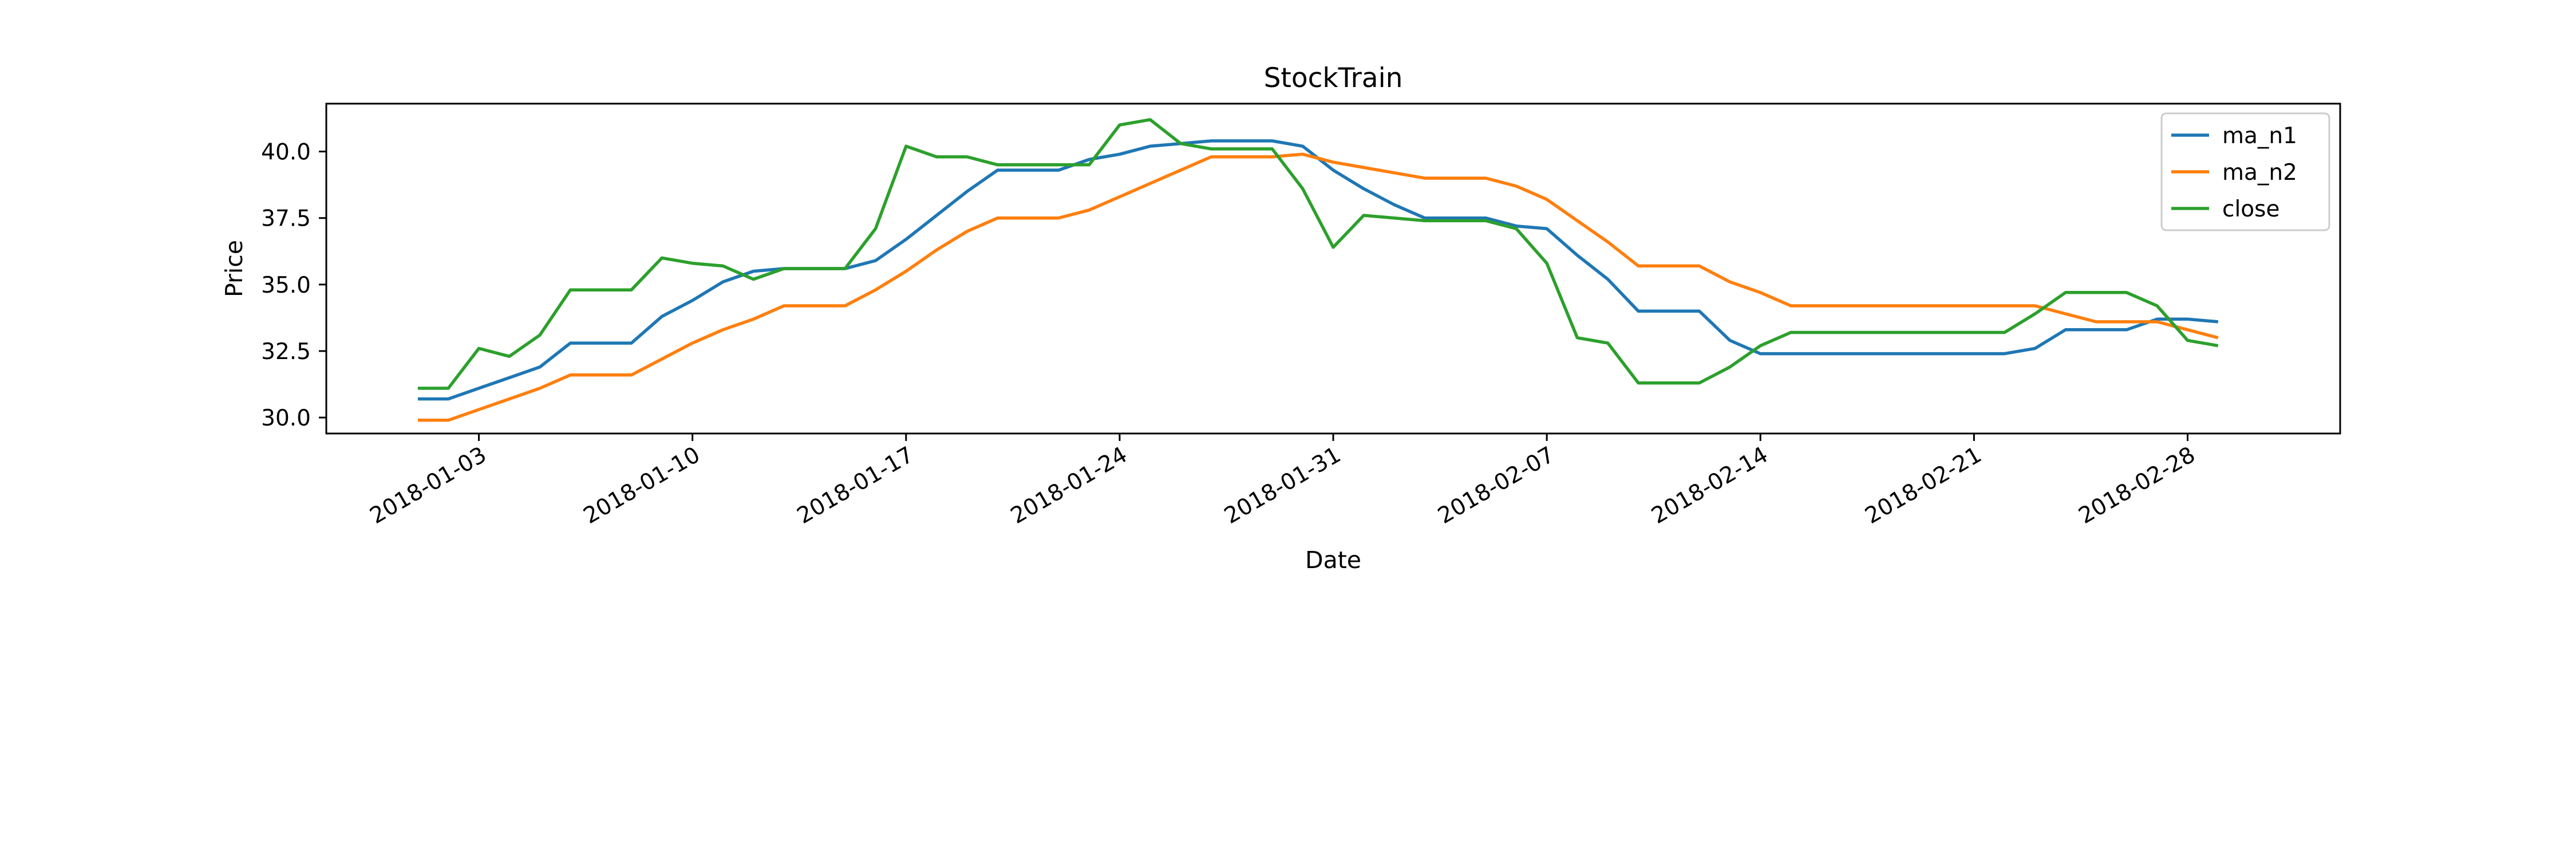  I want to click on y-tick-label: 35.0, so click(286, 285).